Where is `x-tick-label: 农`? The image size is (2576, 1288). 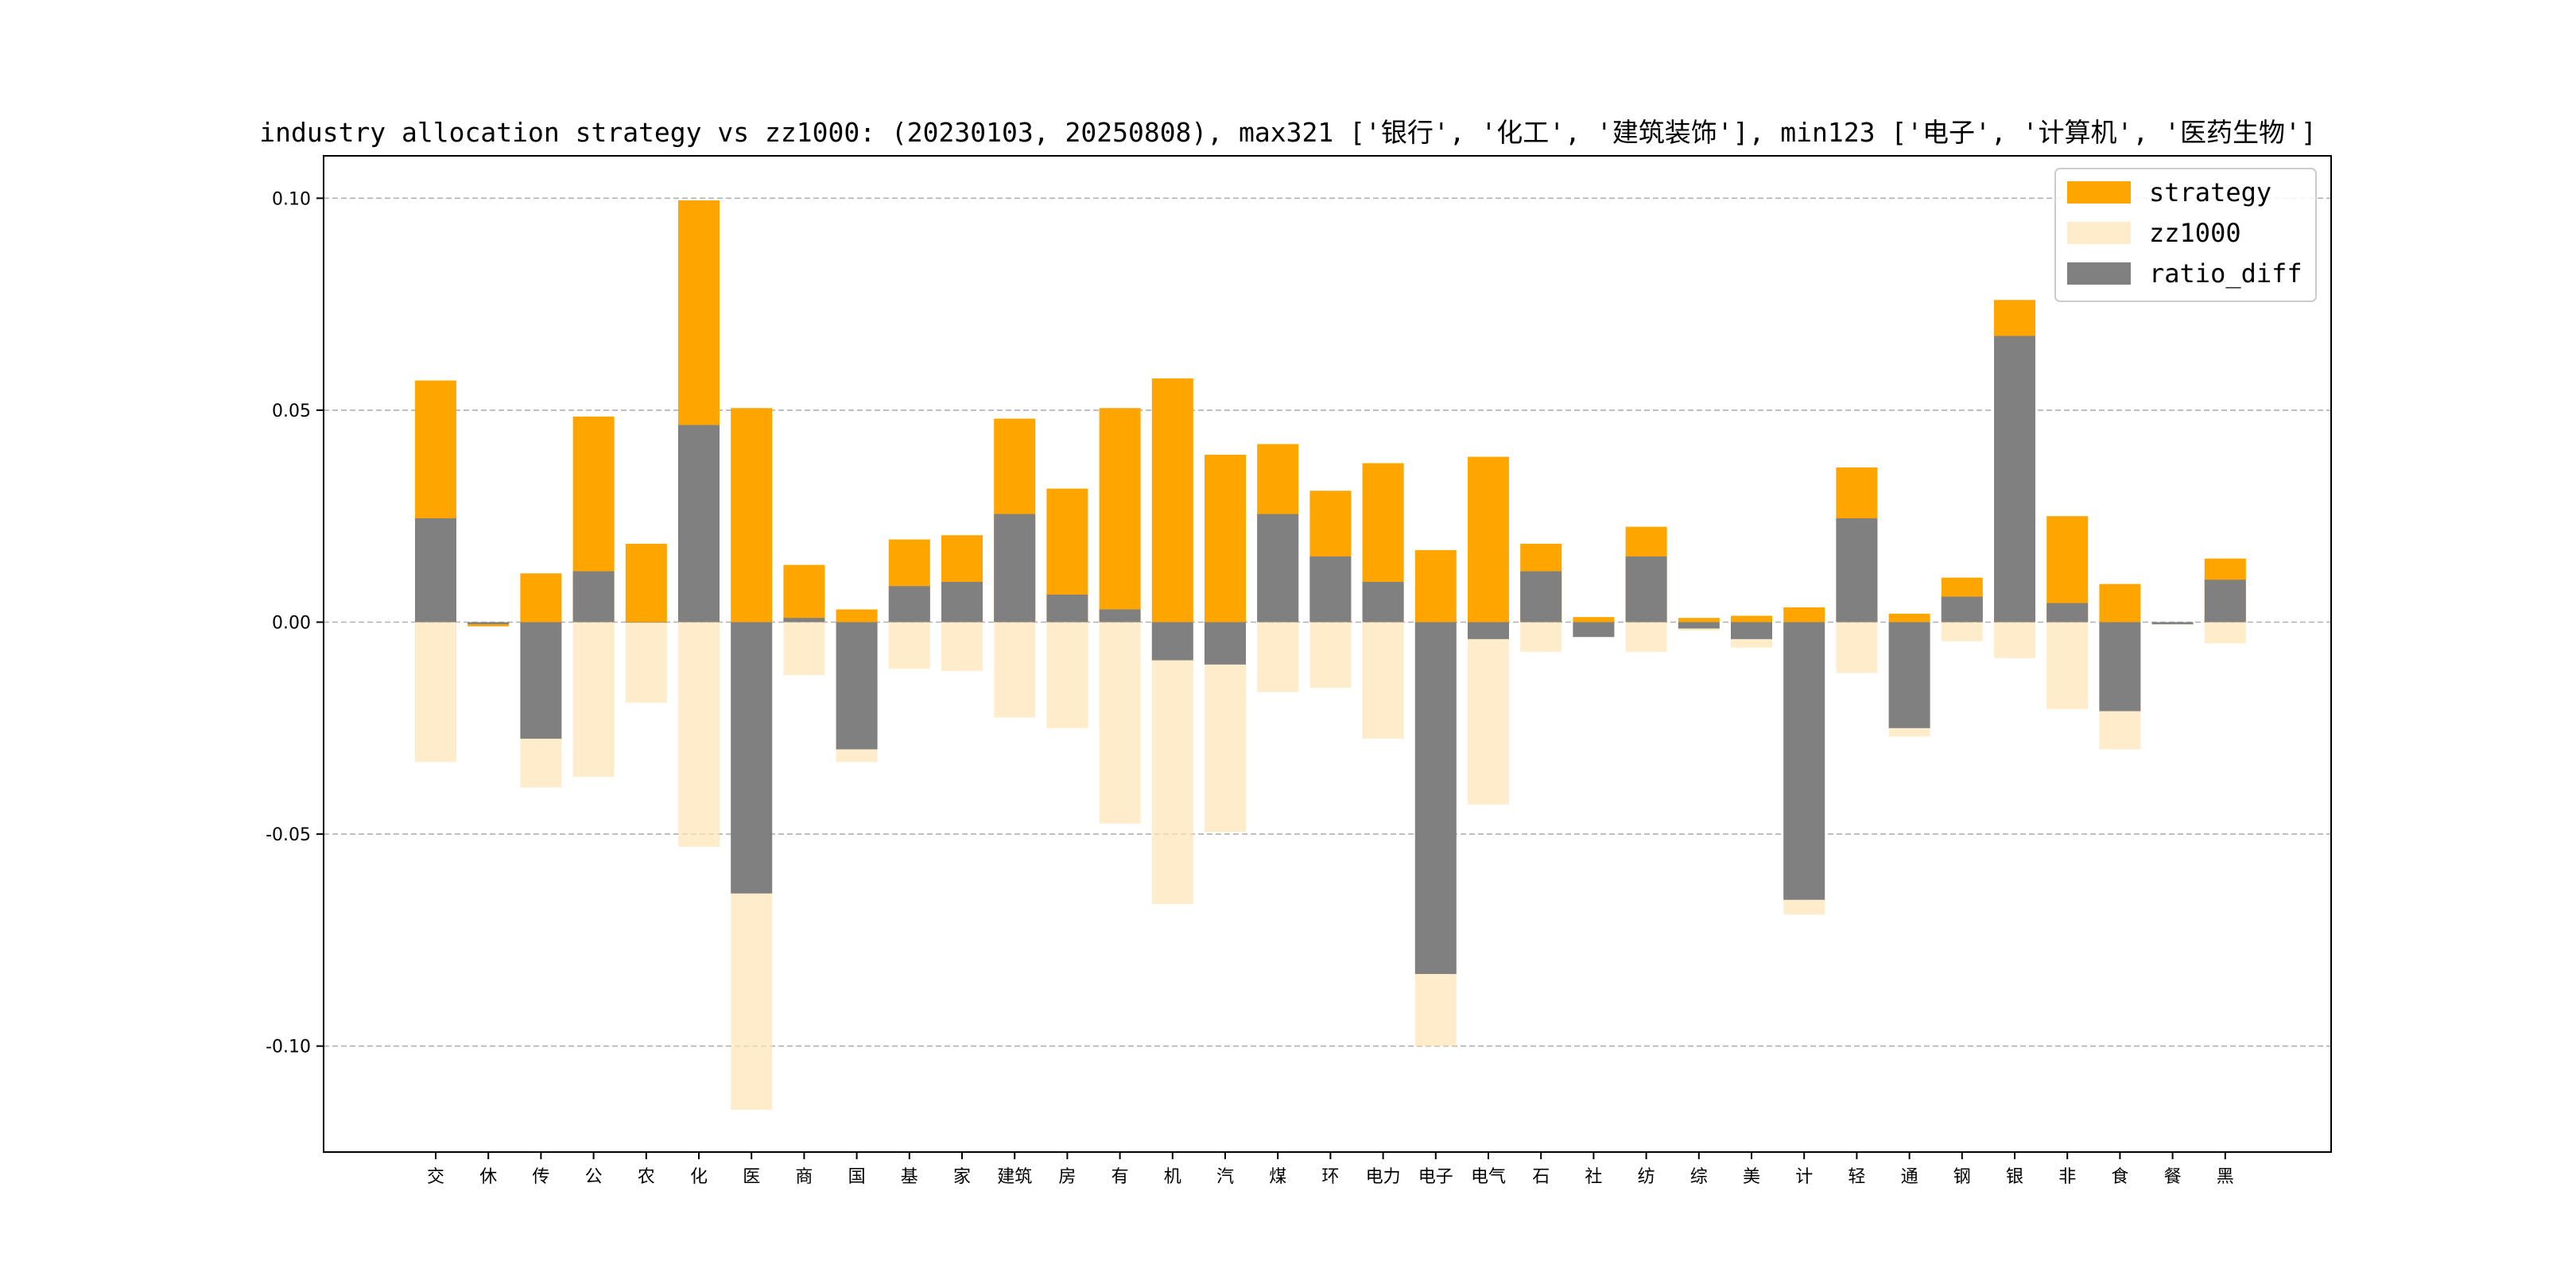
x-tick-label: 农 is located at coordinates (646, 1177).